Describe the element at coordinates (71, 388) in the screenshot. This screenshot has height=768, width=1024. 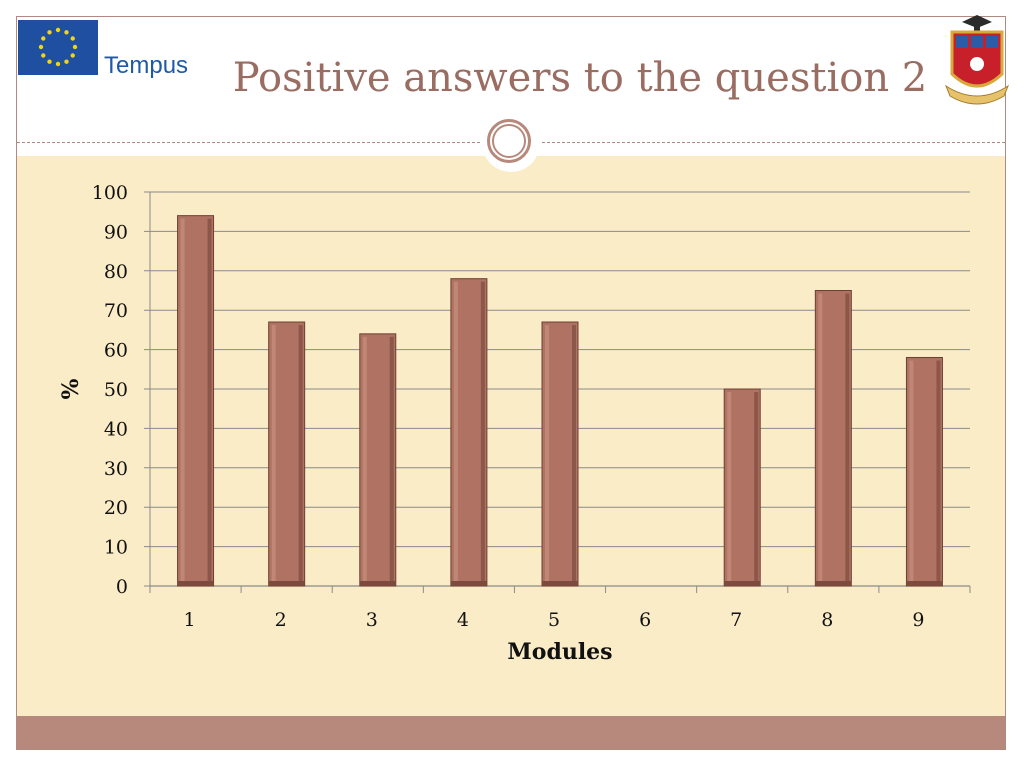
I see `y-axis-title: %` at that location.